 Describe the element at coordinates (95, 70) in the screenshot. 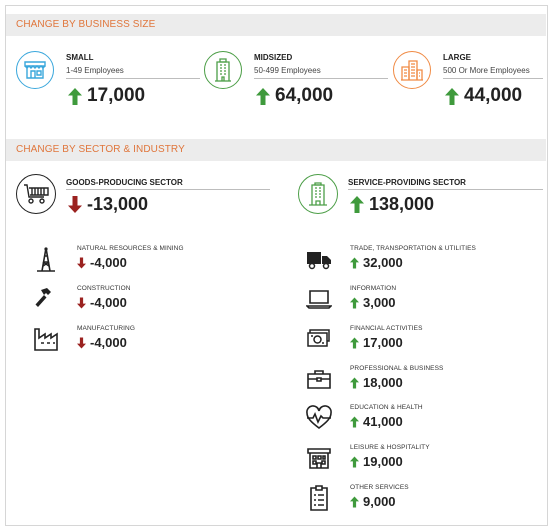

I see `size-card-subtitle: 1-49 Employees` at that location.